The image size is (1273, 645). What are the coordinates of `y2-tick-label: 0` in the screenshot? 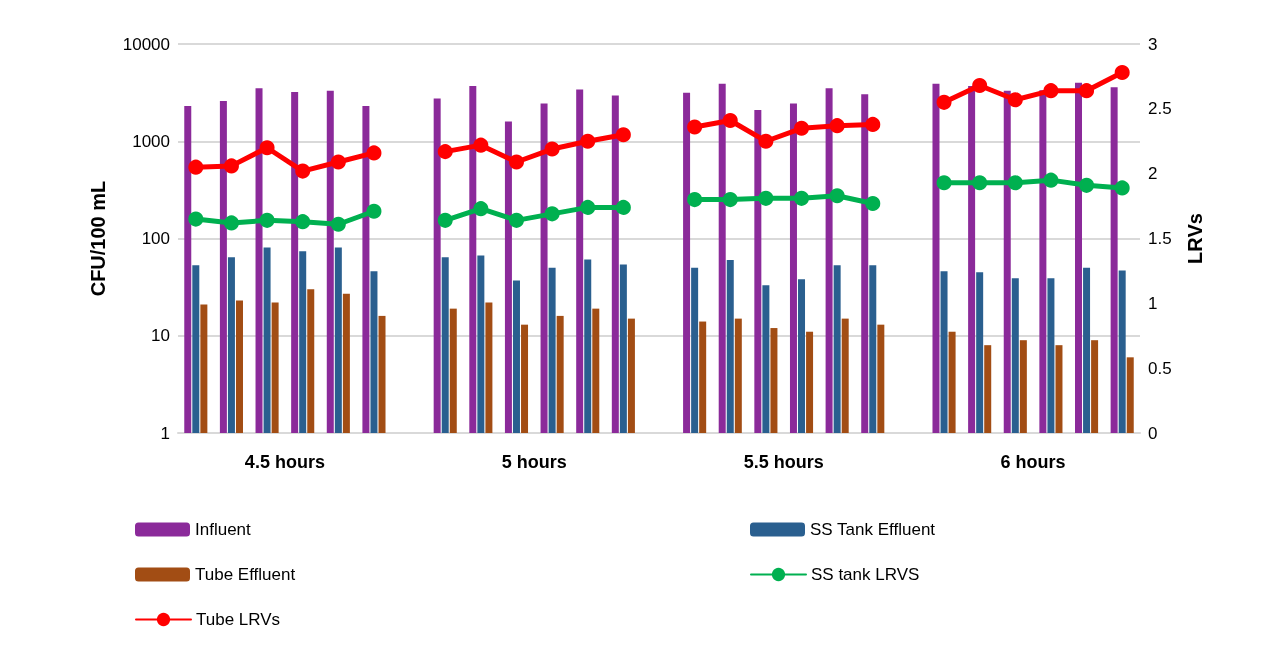 It's located at (1153, 433).